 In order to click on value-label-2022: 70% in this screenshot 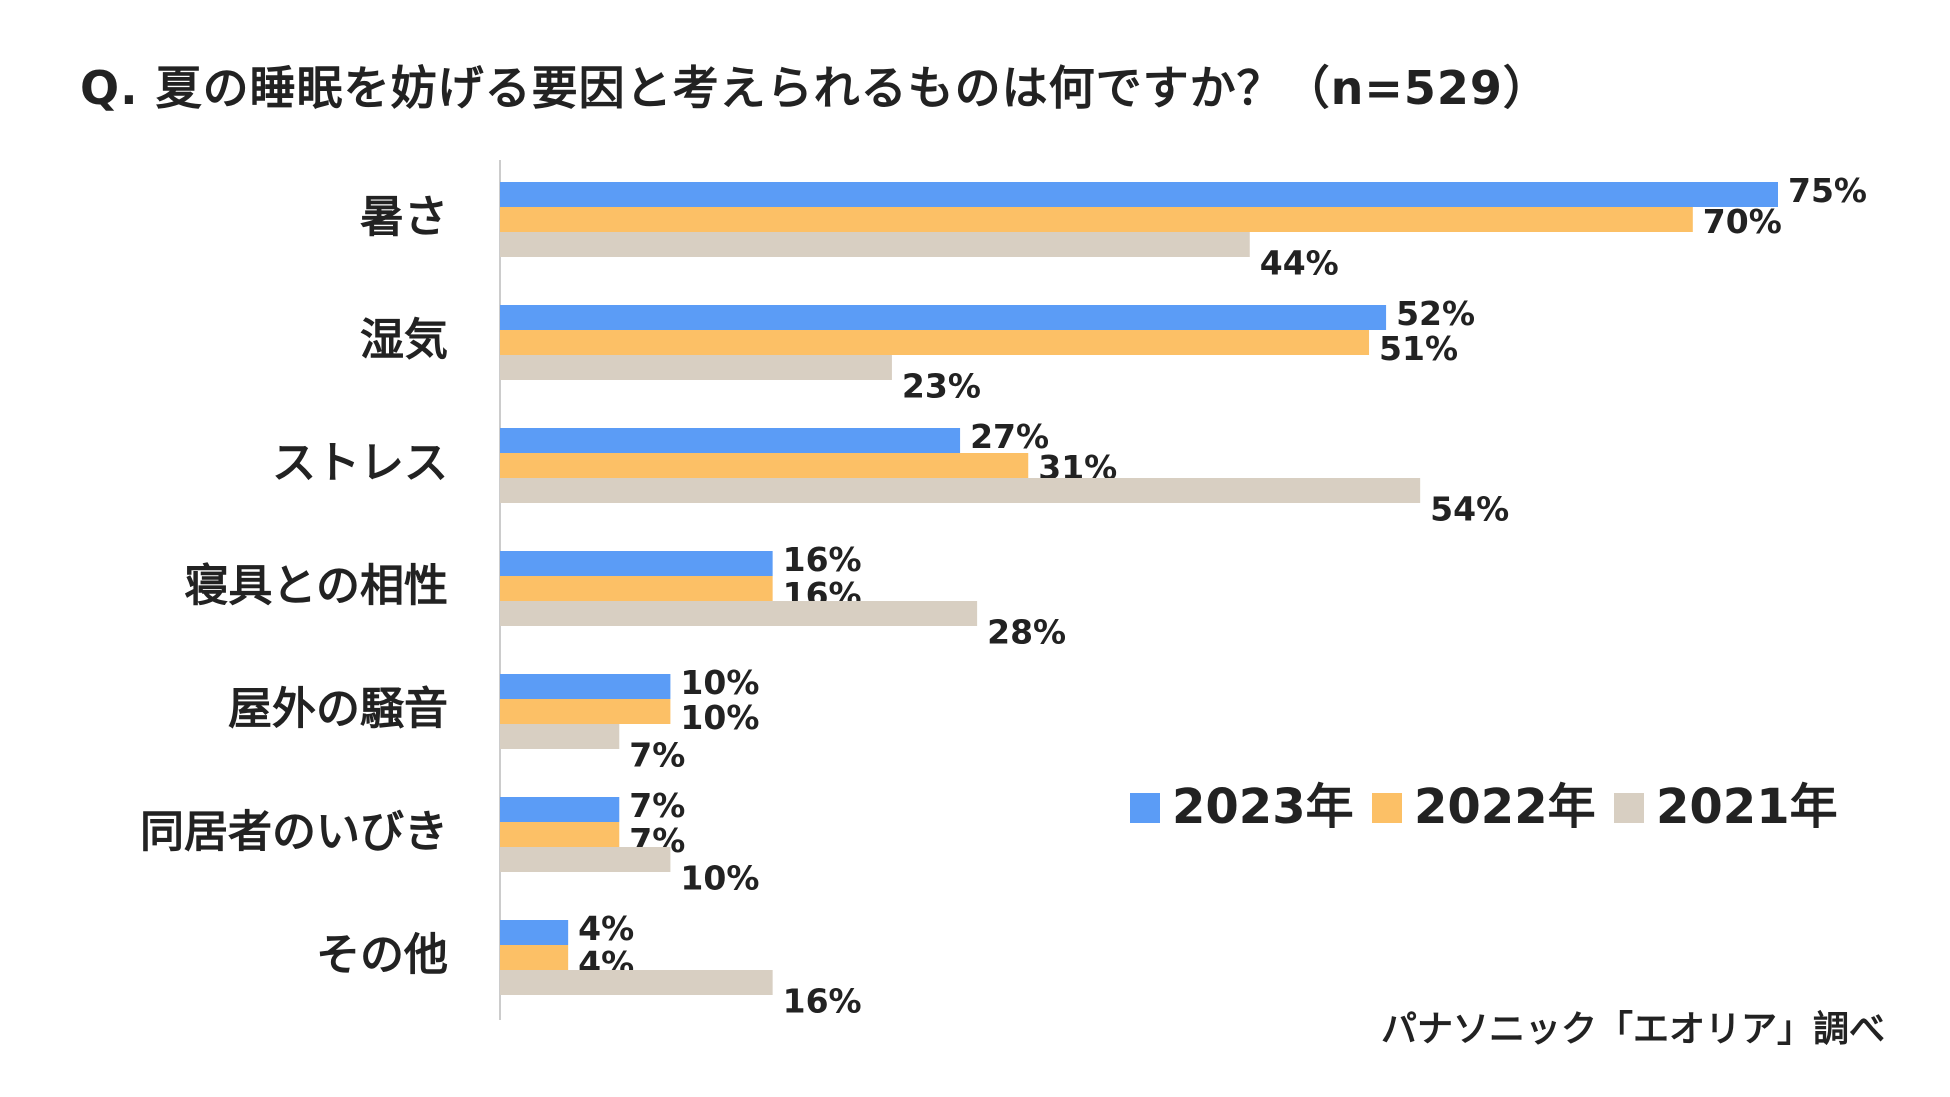, I will do `click(1742, 221)`.